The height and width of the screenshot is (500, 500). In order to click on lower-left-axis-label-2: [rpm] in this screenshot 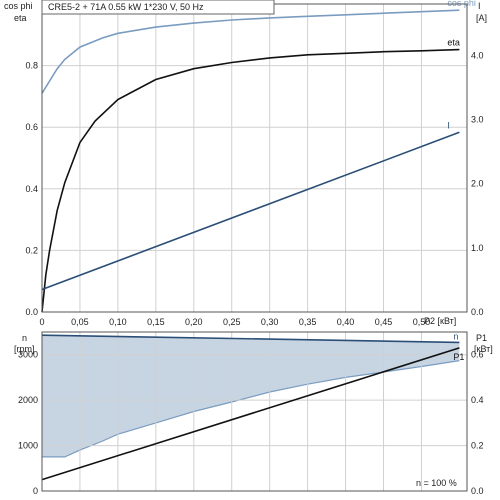, I will do `click(24, 349)`.